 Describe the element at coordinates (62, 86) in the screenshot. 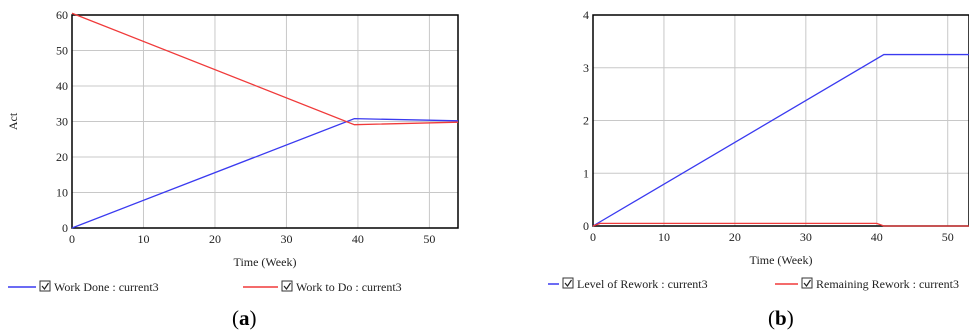

I see `y-tick-label: 40` at that location.